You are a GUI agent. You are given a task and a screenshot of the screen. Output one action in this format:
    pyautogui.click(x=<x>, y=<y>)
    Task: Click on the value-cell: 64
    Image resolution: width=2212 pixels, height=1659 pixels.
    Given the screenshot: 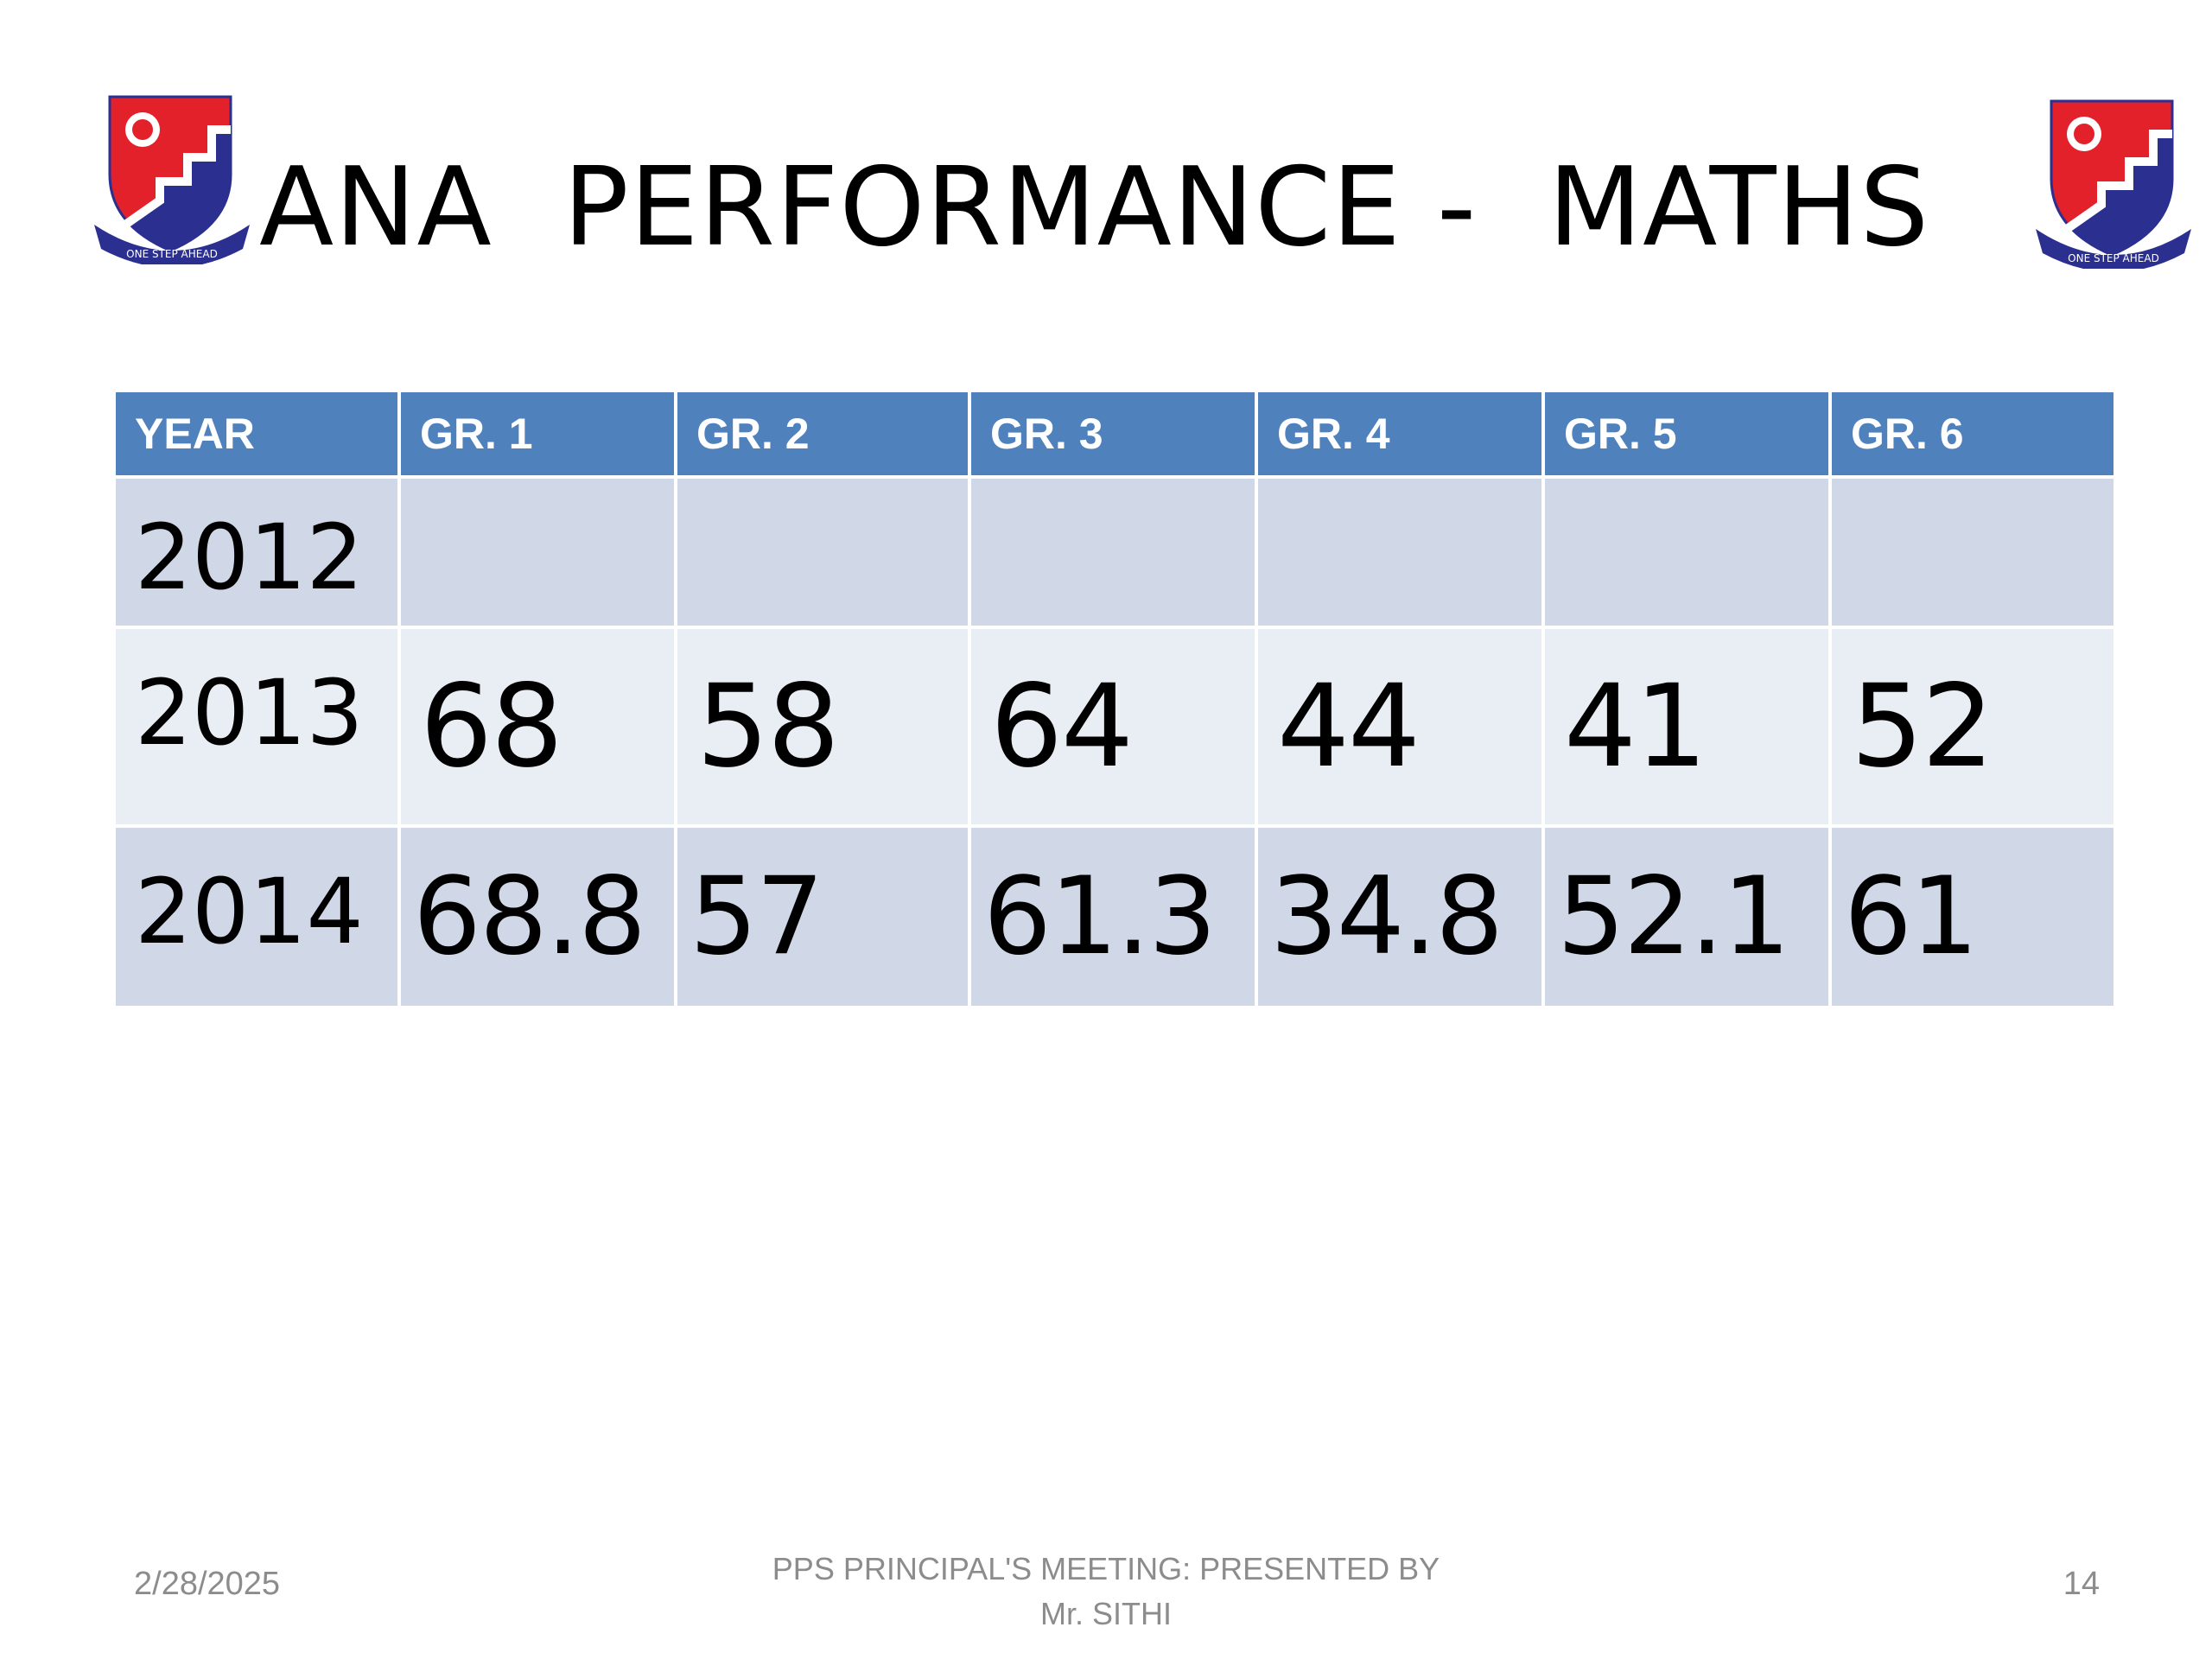 What is the action you would take?
    pyautogui.click(x=1113, y=726)
    